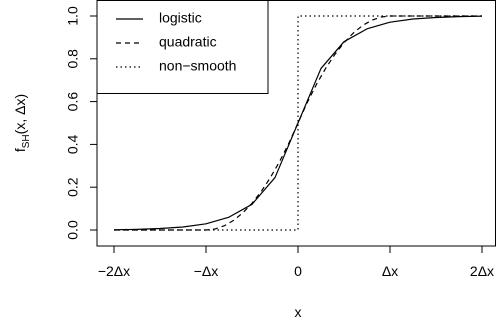  I want to click on x-tick-label: Δx, so click(390, 271).